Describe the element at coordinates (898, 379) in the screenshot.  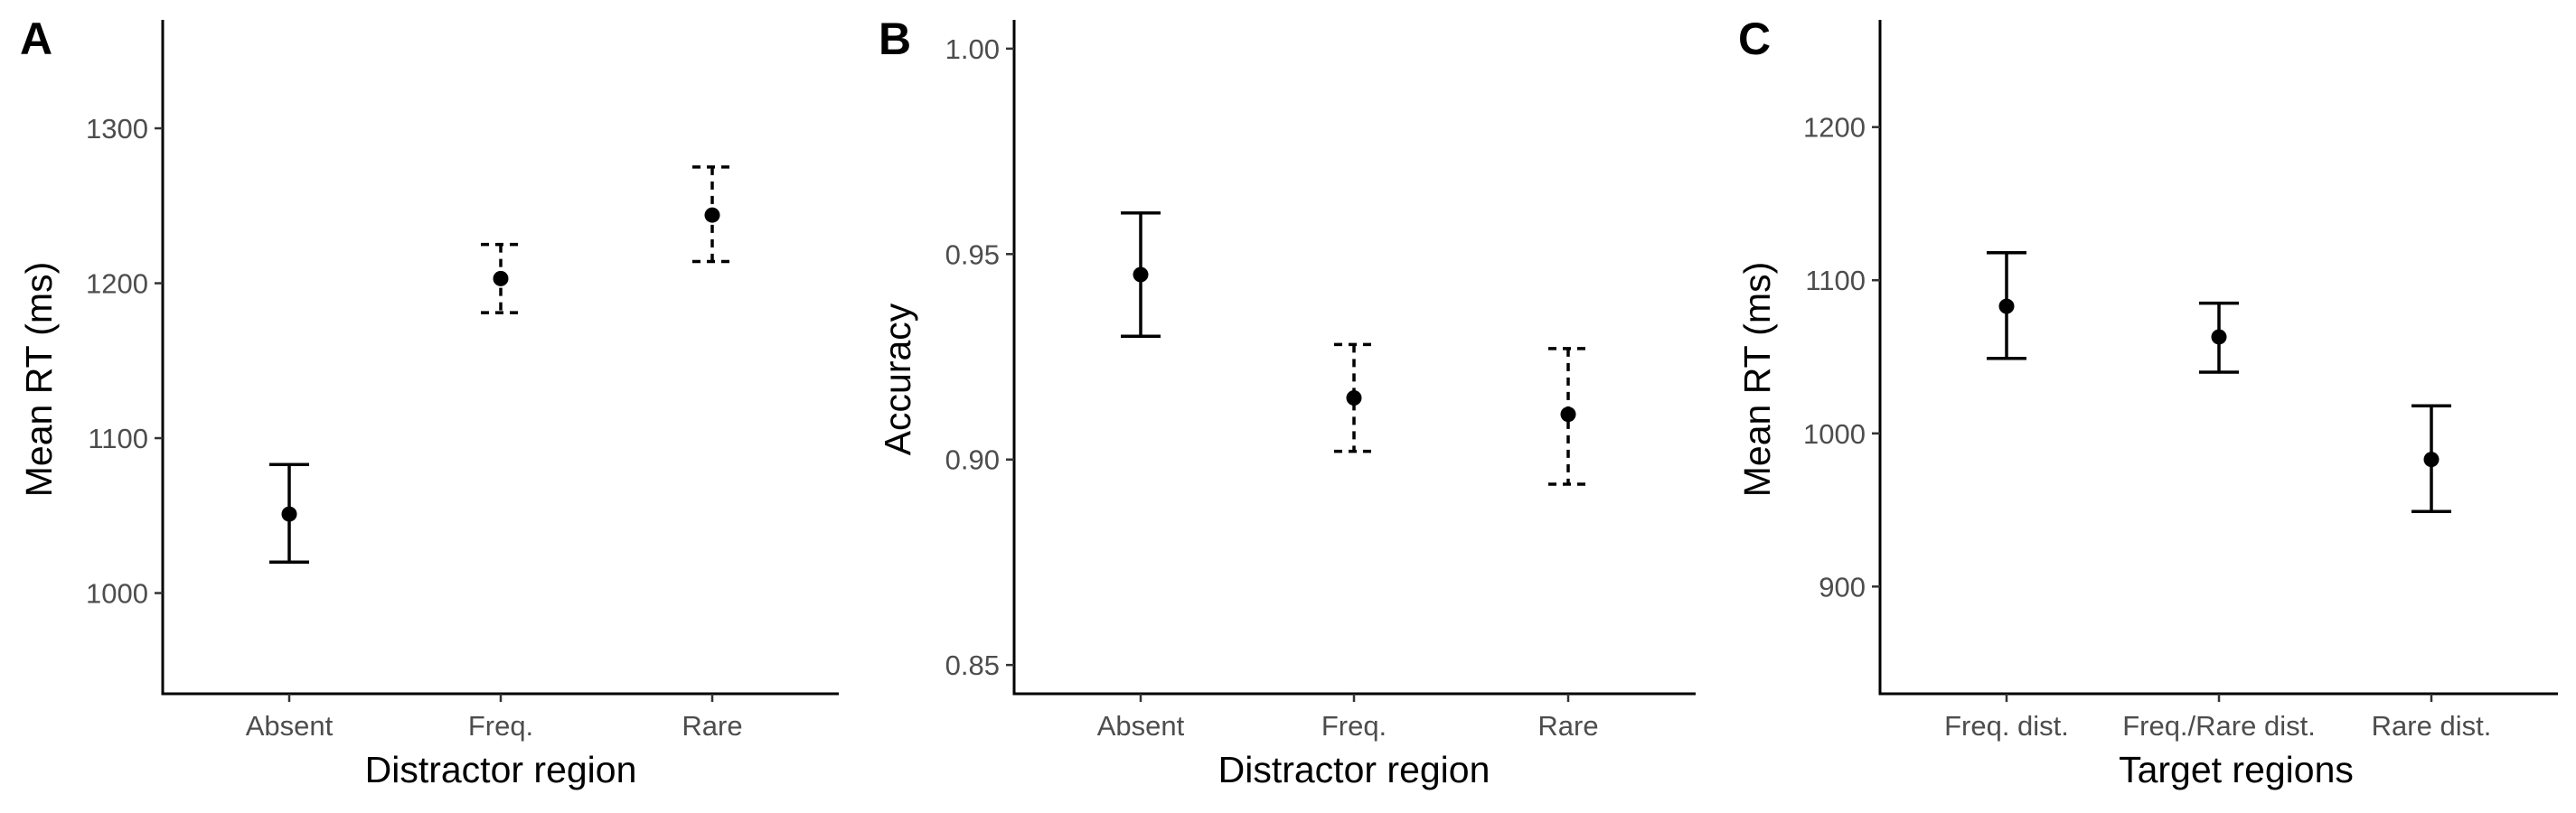
I see `y-axis-title: Accuracy` at that location.